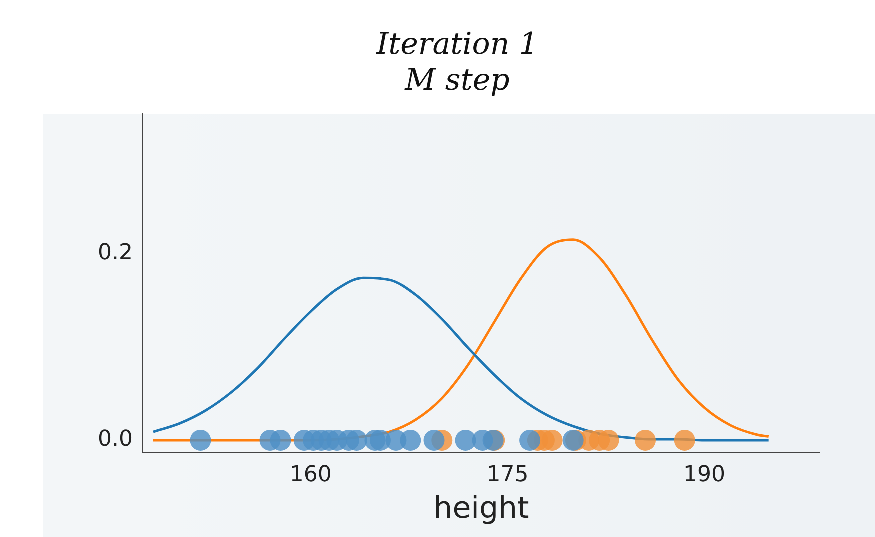 This screenshot has height=537, width=875. Describe the element at coordinates (311, 475) in the screenshot. I see `x-tick-label: 160` at that location.